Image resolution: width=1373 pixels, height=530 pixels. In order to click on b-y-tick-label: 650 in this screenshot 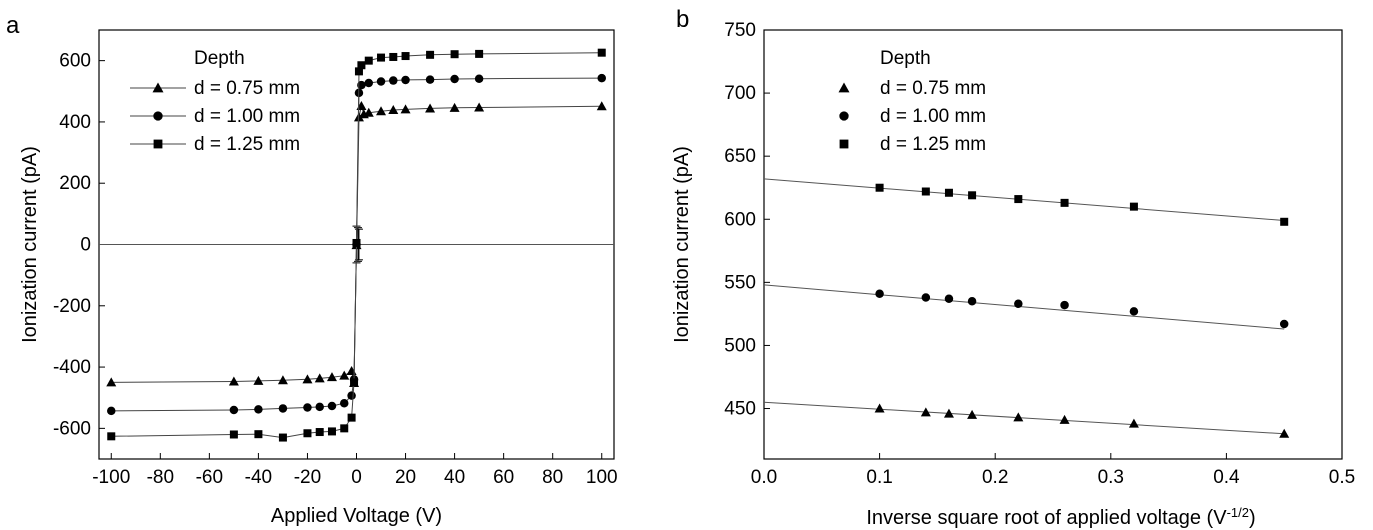, I will do `click(740, 156)`.